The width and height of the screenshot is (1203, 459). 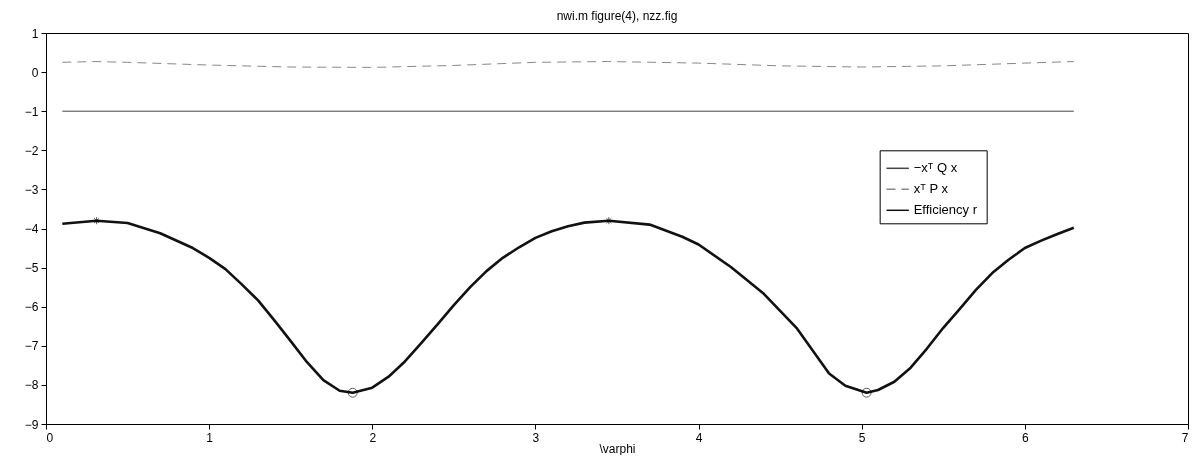 I want to click on y-tick-label: −7, so click(x=31, y=346).